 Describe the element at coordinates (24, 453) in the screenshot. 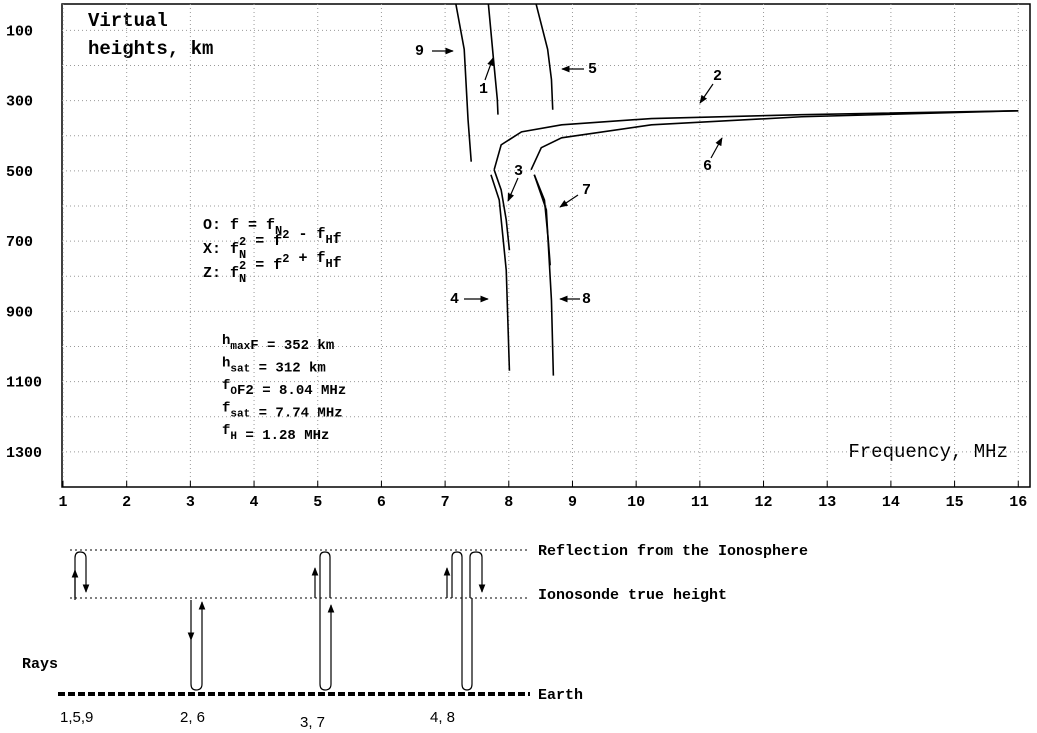

I see `y-tick-label: 1300` at that location.